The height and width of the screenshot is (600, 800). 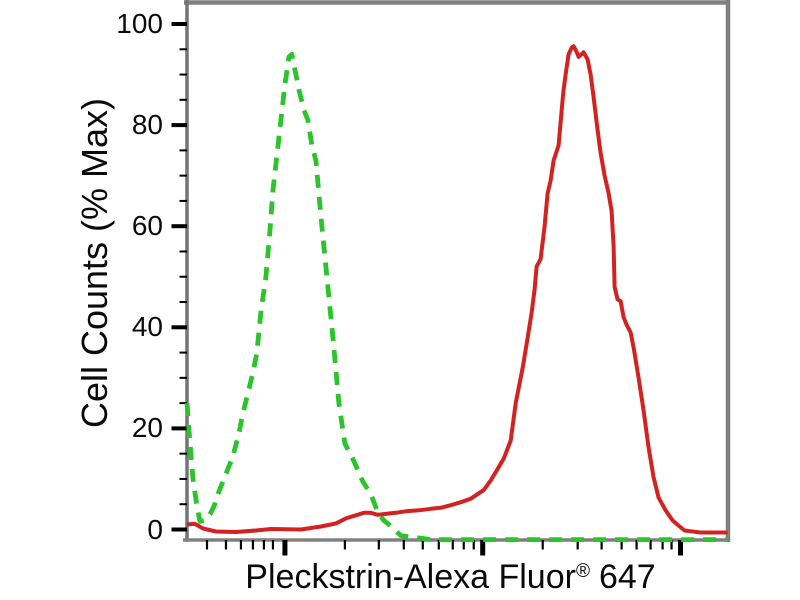 What do you see at coordinates (147, 327) in the screenshot?
I see `y-axis-tick-label: 40` at bounding box center [147, 327].